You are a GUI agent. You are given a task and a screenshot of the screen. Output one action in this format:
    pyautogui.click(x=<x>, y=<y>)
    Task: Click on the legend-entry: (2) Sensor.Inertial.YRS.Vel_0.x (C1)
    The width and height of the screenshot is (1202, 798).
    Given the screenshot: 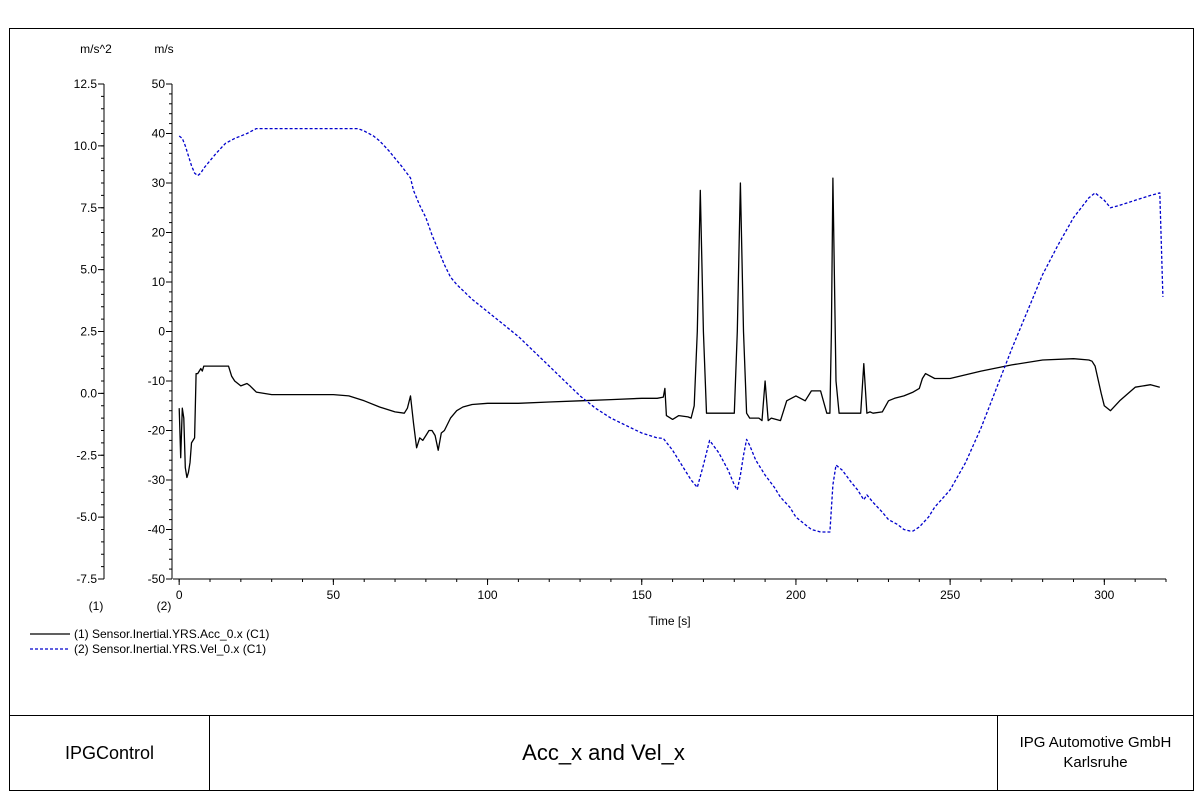 What is the action you would take?
    pyautogui.click(x=170, y=649)
    